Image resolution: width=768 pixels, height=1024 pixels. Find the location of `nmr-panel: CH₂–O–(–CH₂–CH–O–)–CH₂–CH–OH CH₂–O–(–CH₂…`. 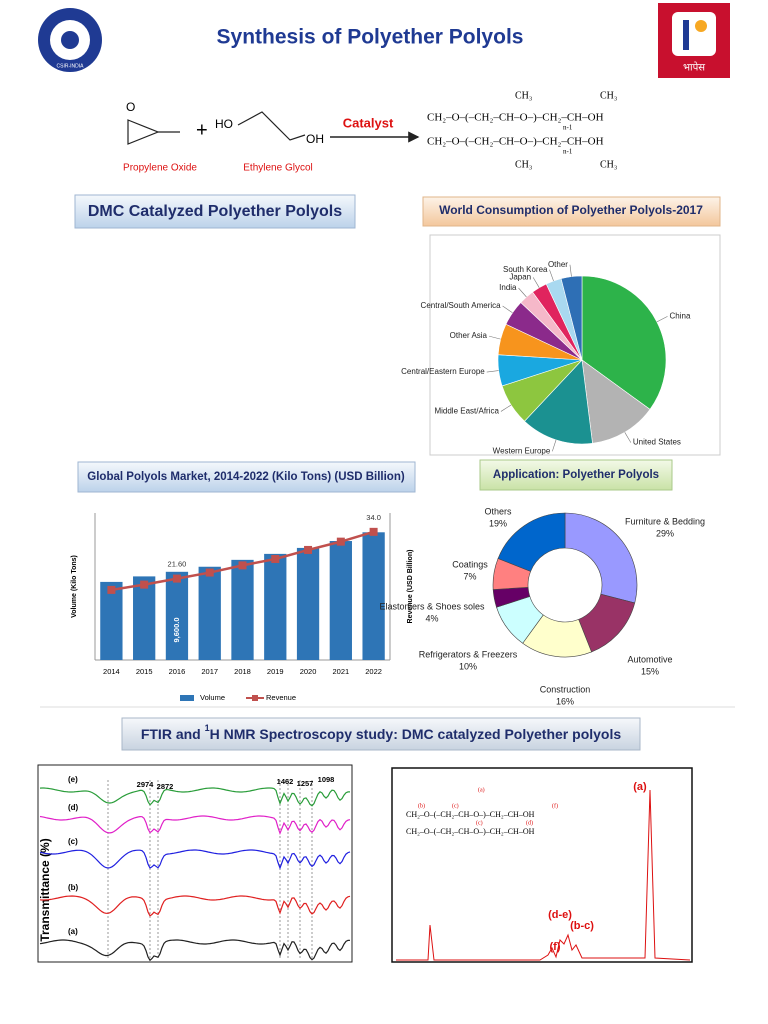

nmr-panel: CH₂–O–(–CH₂–CH–O–)–CH₂–CH–OH CH₂–O–(–CH₂… is located at coordinates (542, 865).